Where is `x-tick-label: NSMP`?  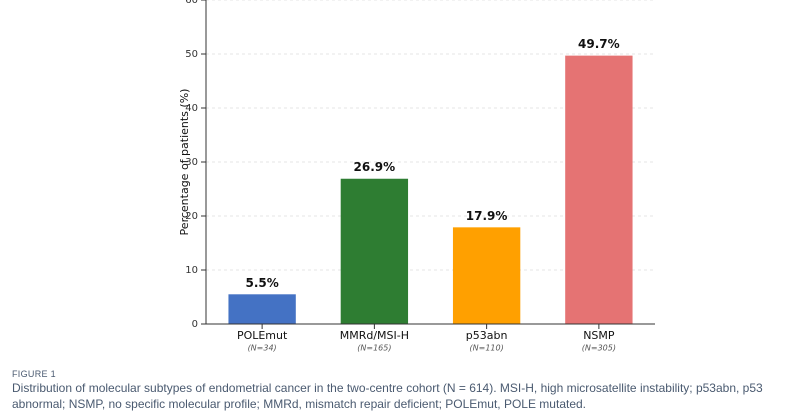
x-tick-label: NSMP is located at coordinates (599, 335).